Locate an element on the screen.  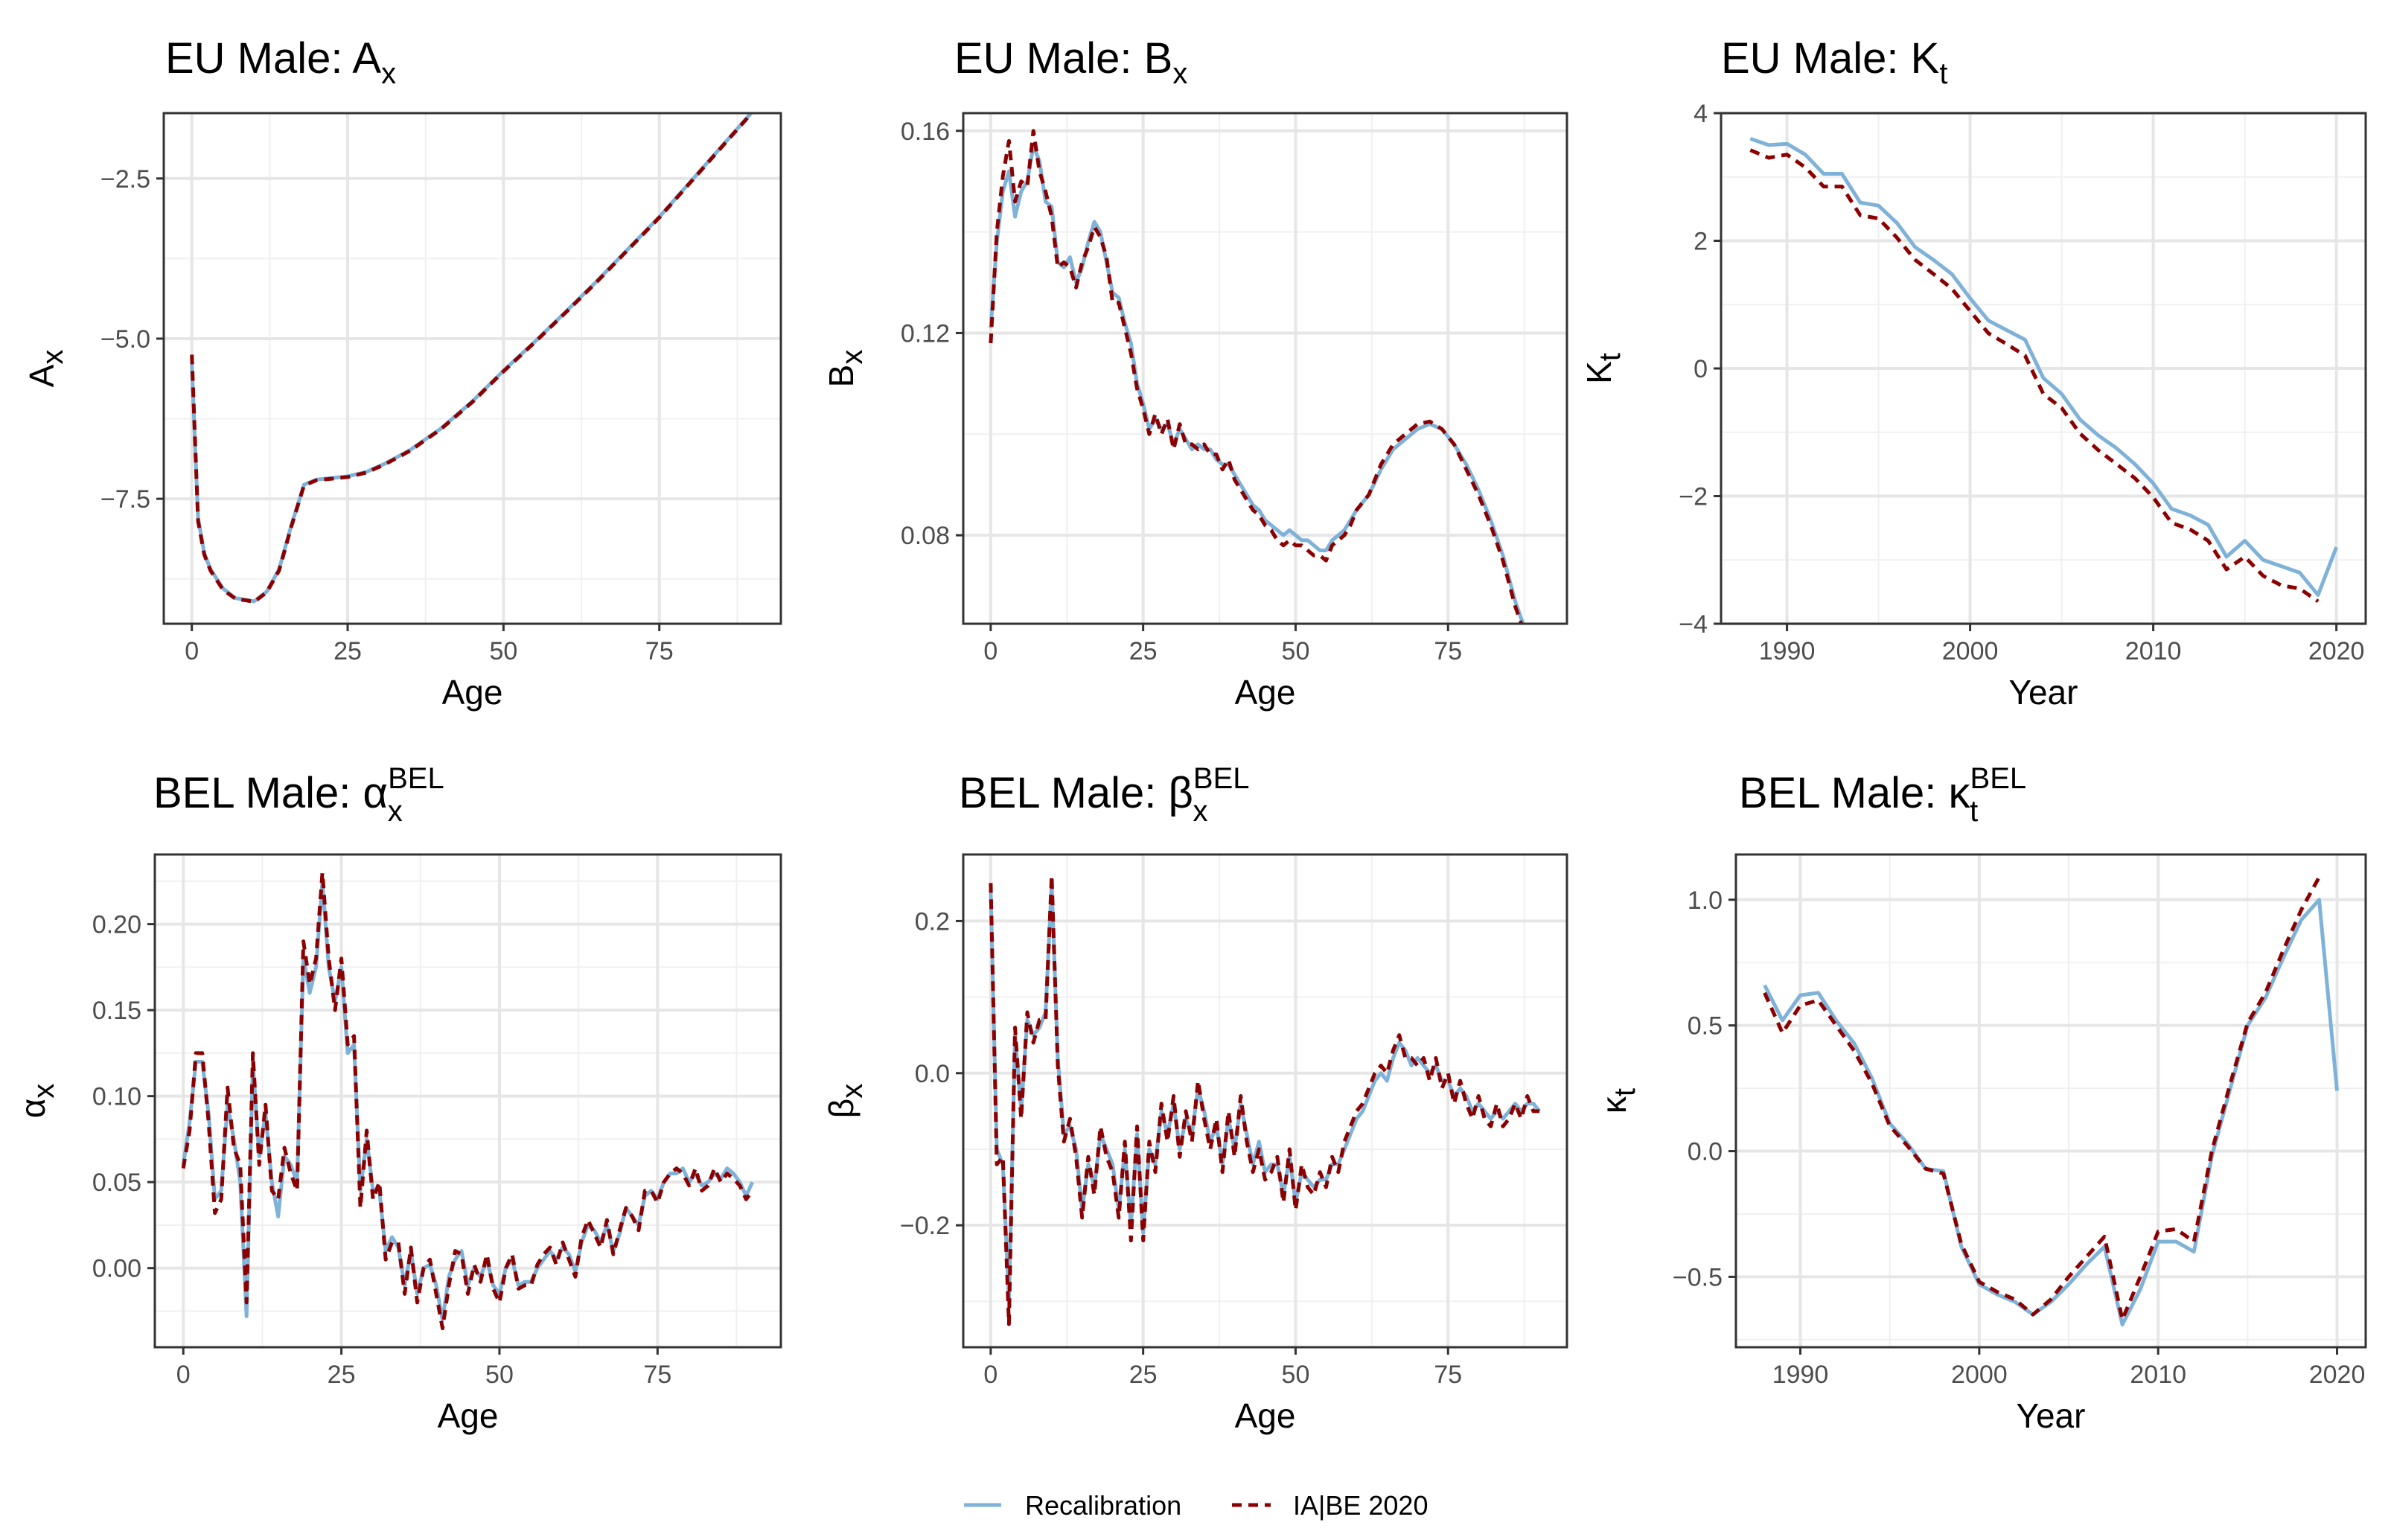
y-tick-label: 0.05 is located at coordinates (116, 1183).